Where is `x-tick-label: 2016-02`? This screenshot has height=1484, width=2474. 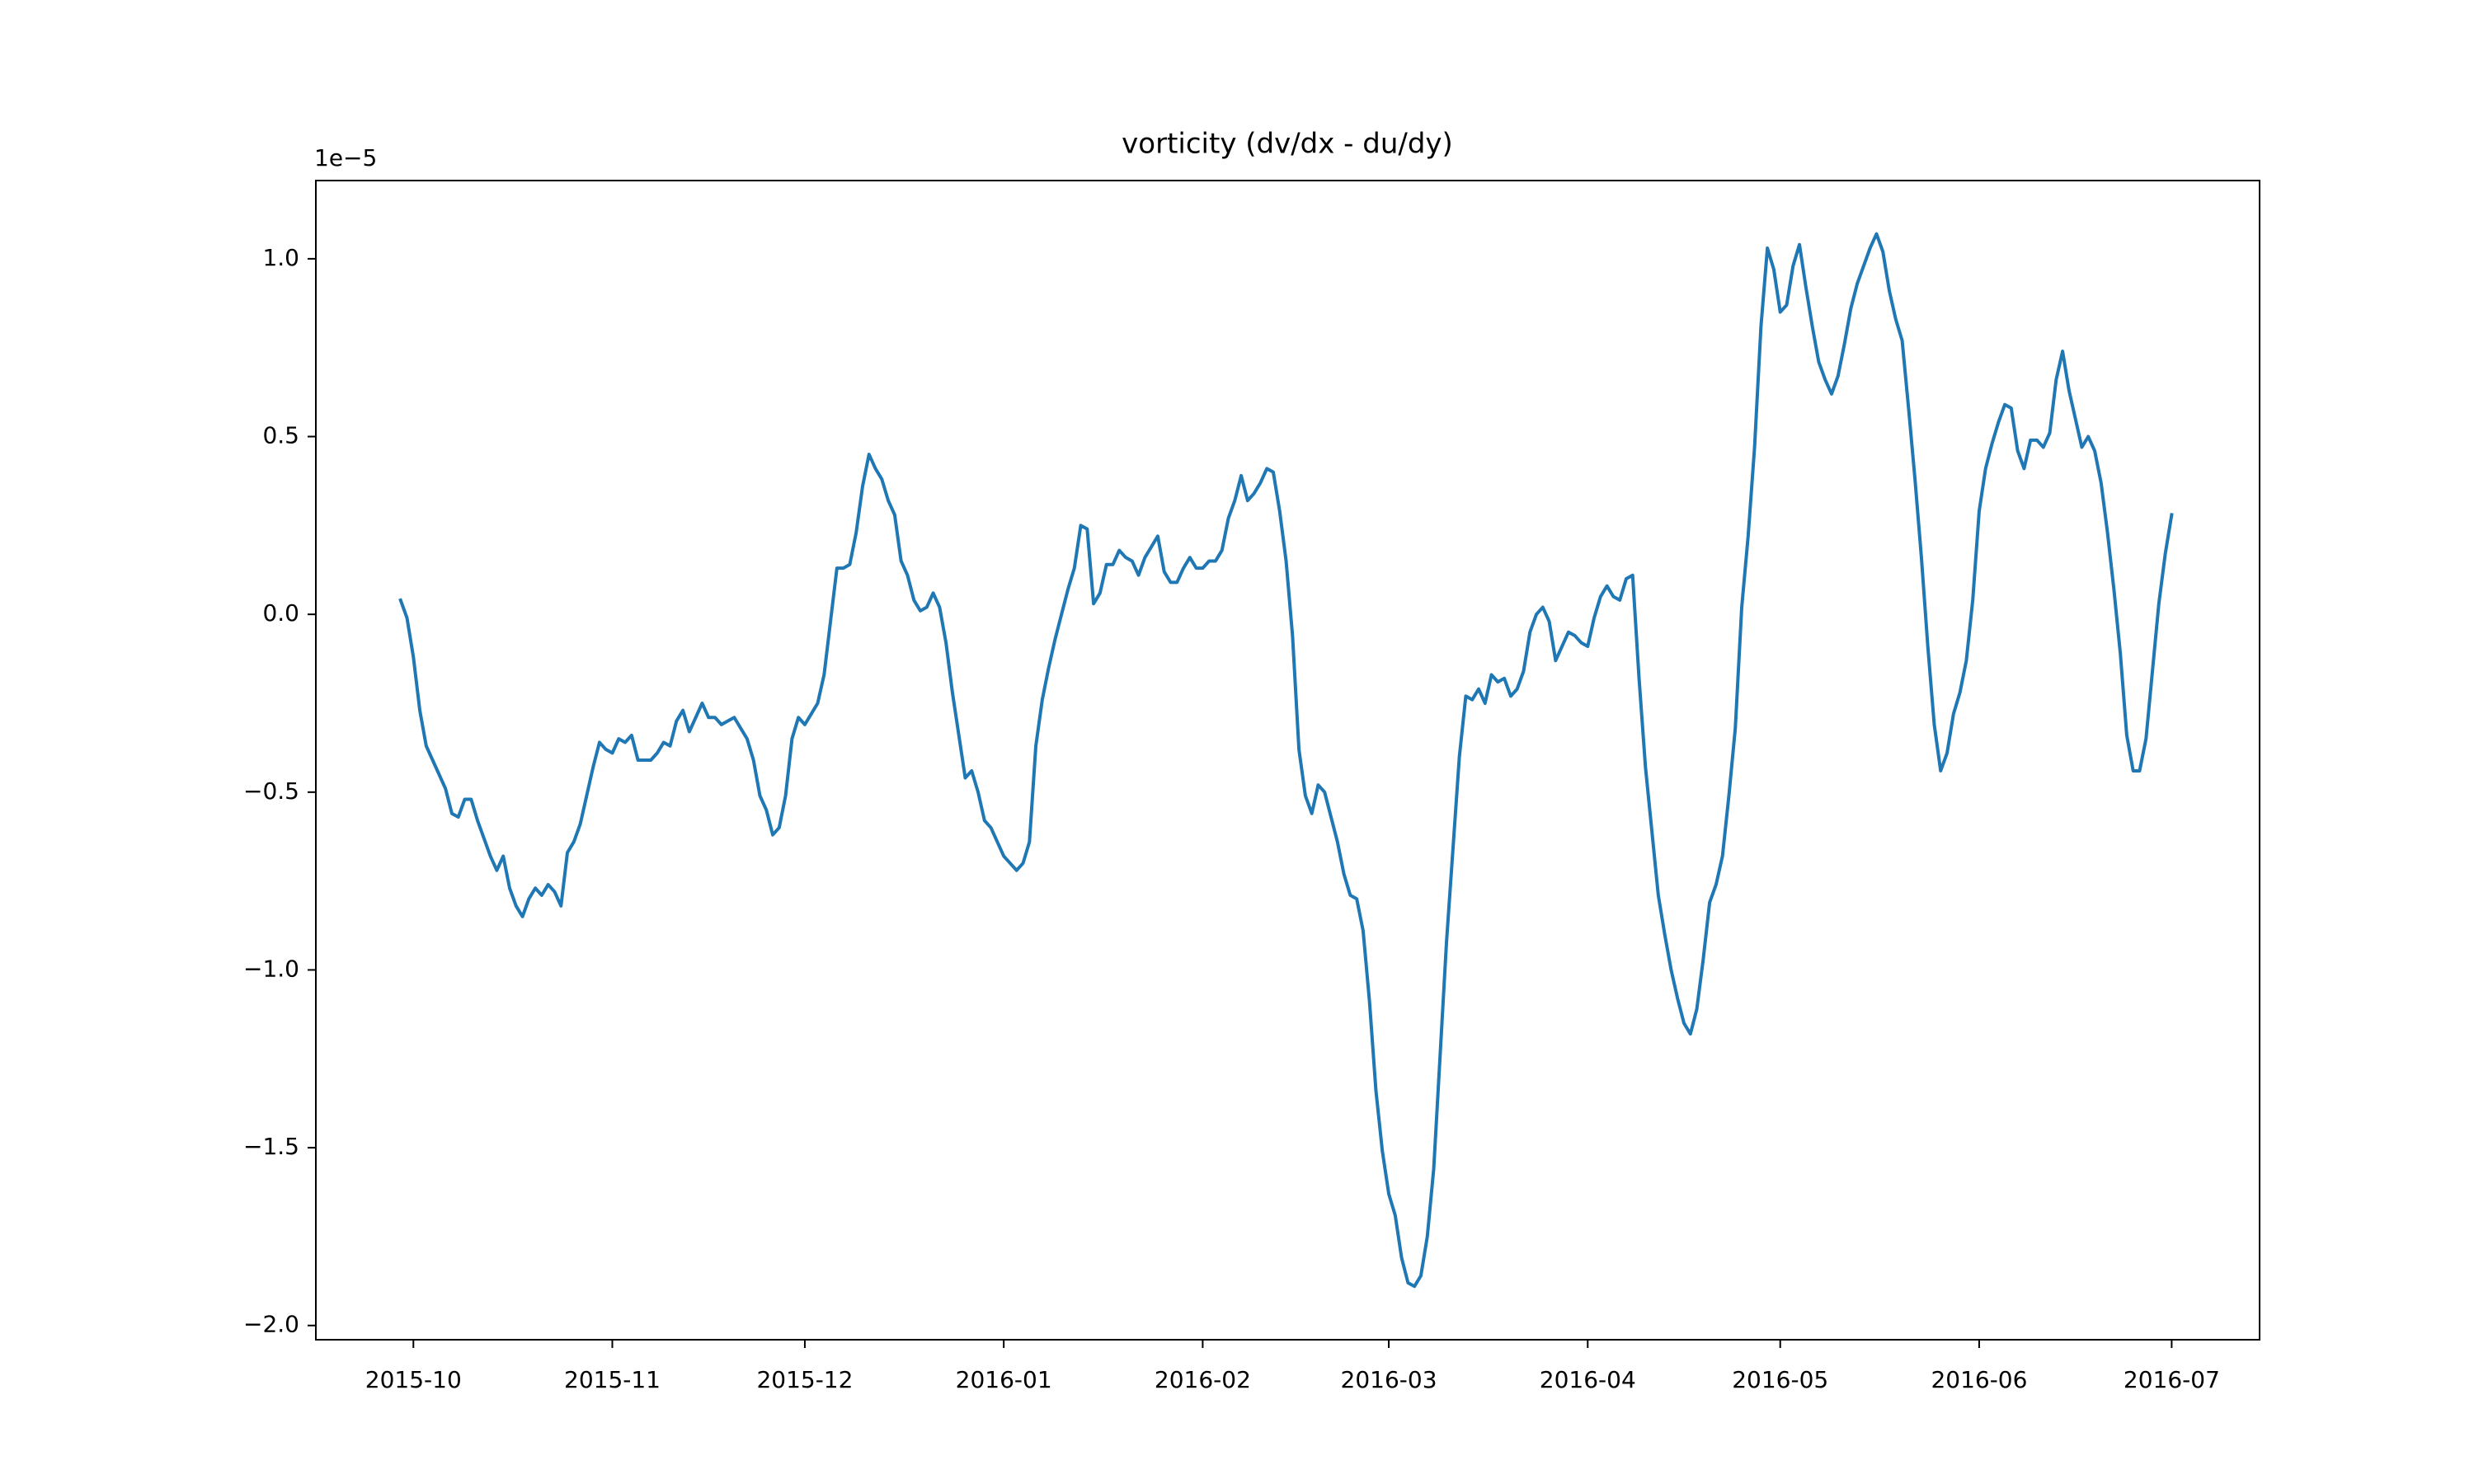
x-tick-label: 2016-02 is located at coordinates (1203, 1379).